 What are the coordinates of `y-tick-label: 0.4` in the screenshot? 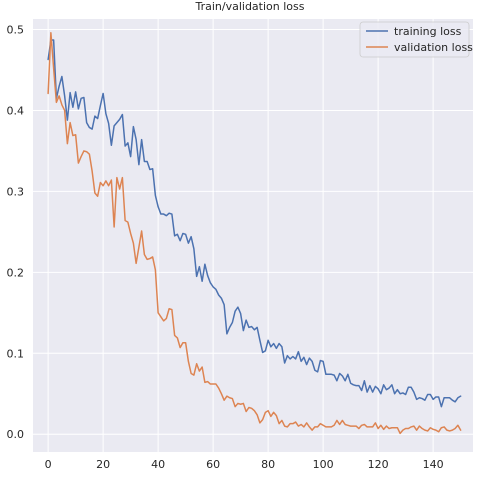 It's located at (16, 110).